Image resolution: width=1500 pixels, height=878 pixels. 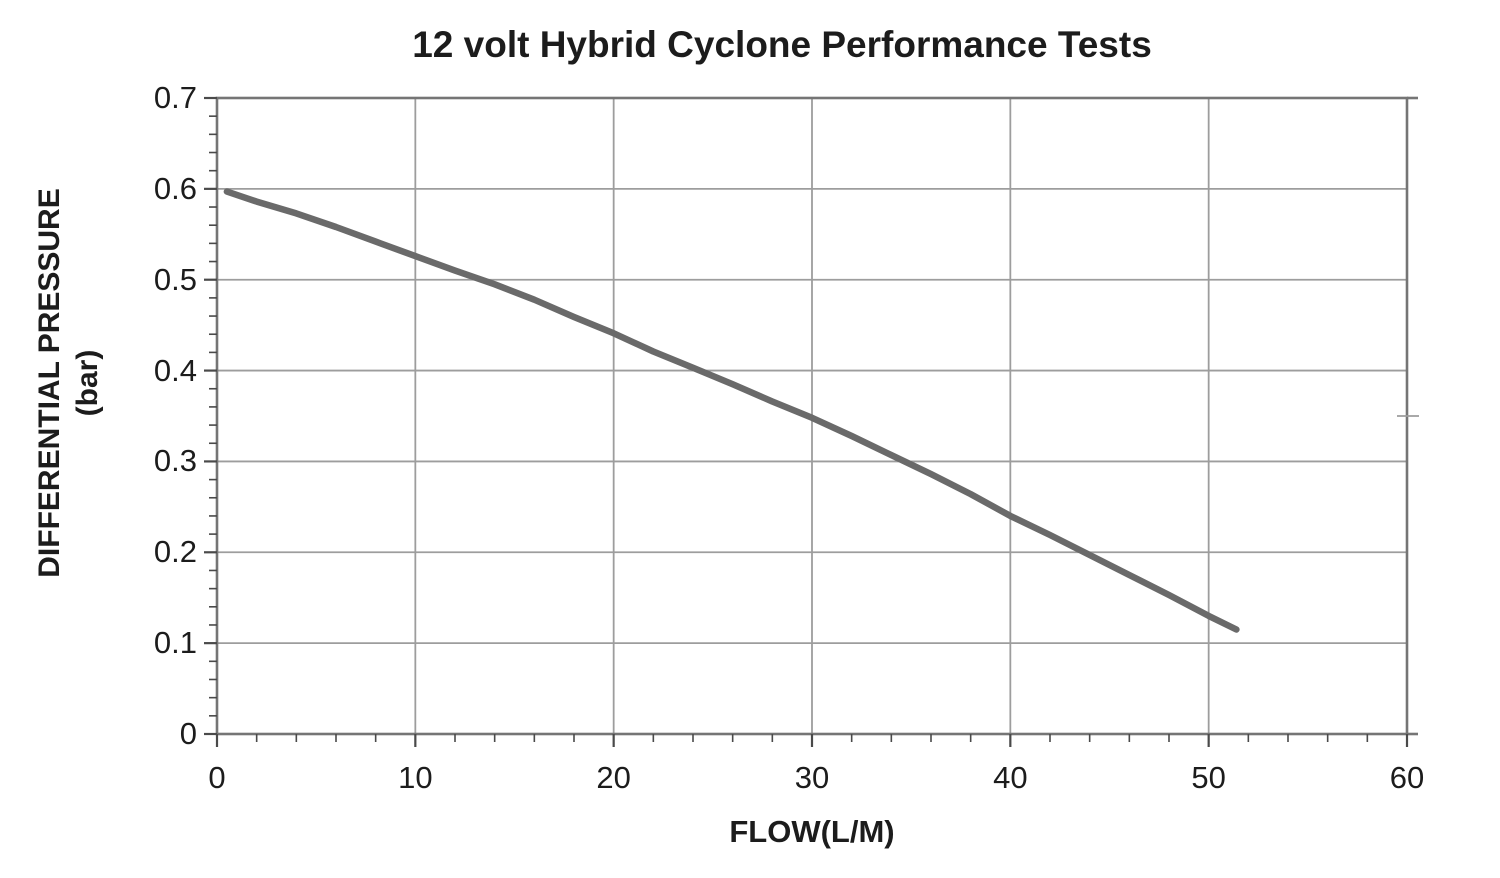 I want to click on y-tick-label: 0.7, so click(x=175, y=97).